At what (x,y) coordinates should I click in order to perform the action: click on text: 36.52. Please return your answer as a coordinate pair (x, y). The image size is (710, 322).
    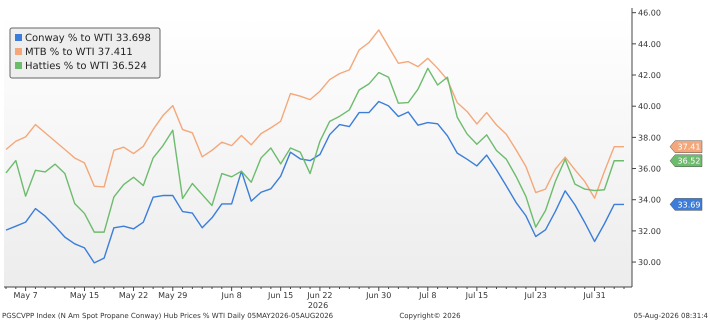
    Looking at the image, I should click on (689, 161).